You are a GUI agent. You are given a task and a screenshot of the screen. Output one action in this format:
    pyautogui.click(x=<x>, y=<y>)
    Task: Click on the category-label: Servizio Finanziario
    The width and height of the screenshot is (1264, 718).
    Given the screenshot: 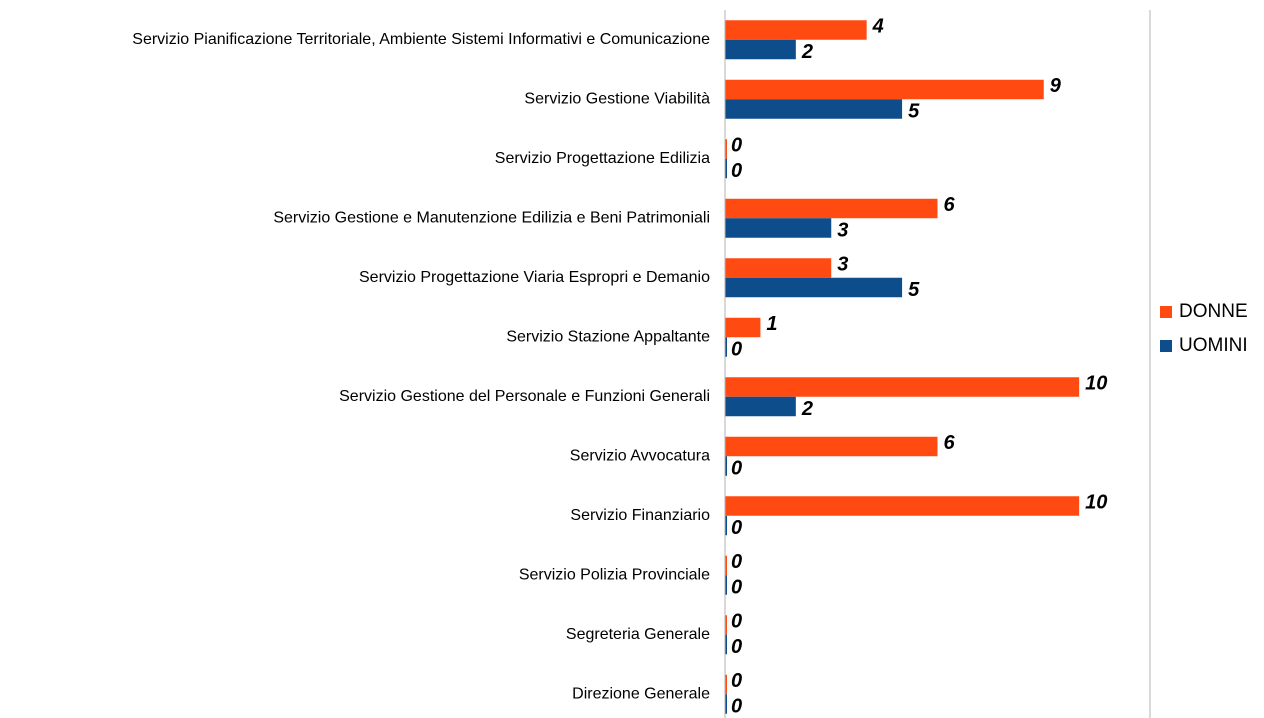 What is the action you would take?
    pyautogui.click(x=640, y=515)
    